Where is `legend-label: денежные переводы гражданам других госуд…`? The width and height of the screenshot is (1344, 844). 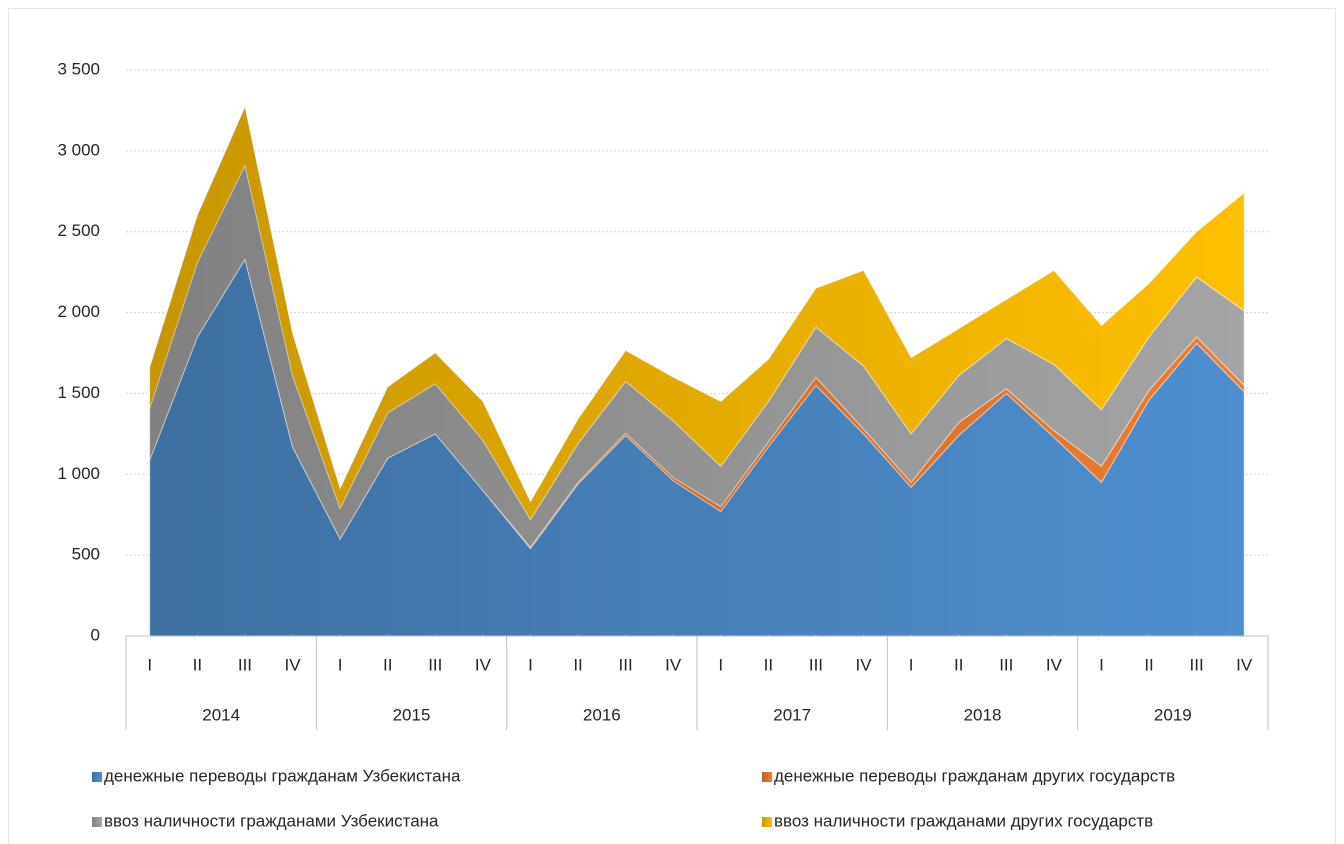
legend-label: денежные переводы гражданам других госуд… is located at coordinates (974, 775).